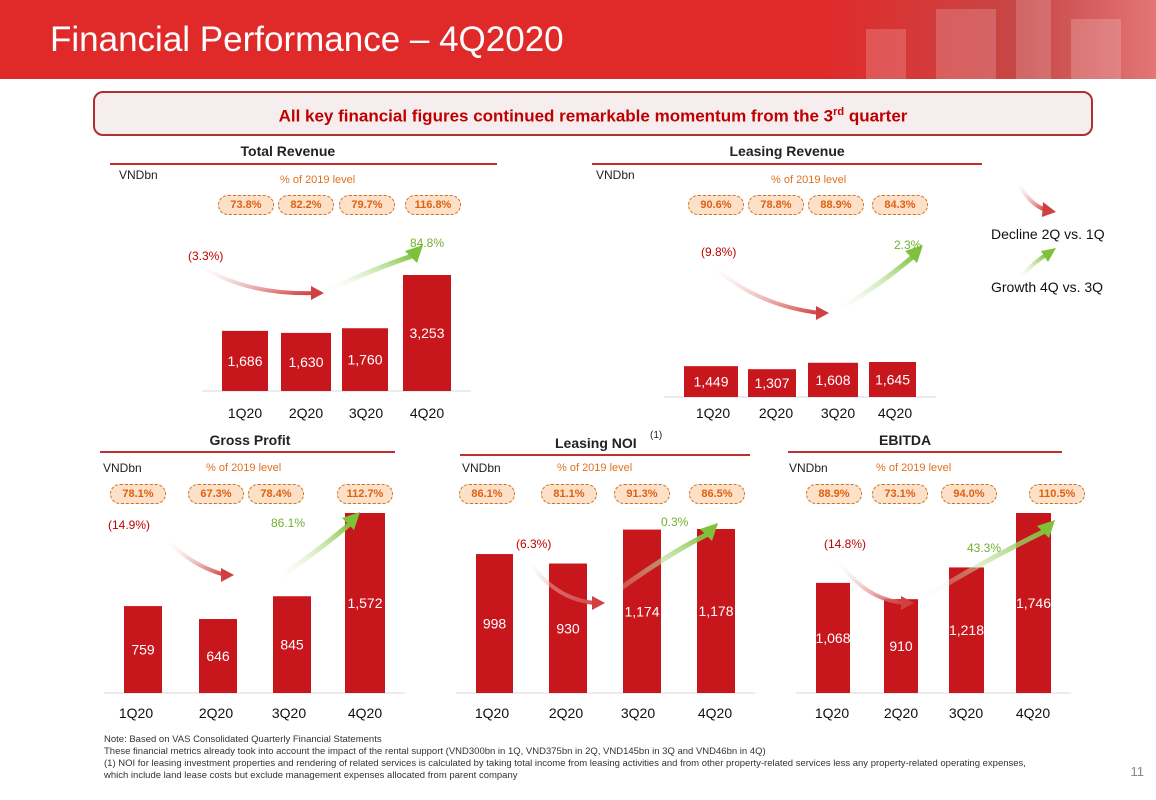  I want to click on bar-value-label: 930, so click(568, 628).